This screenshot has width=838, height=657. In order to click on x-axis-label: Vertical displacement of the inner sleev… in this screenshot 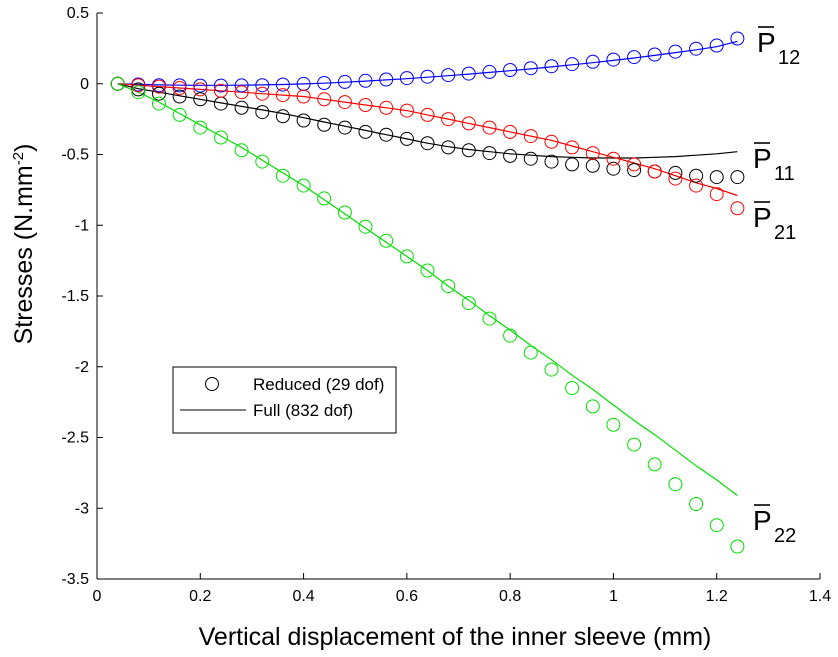, I will do `click(455, 637)`.